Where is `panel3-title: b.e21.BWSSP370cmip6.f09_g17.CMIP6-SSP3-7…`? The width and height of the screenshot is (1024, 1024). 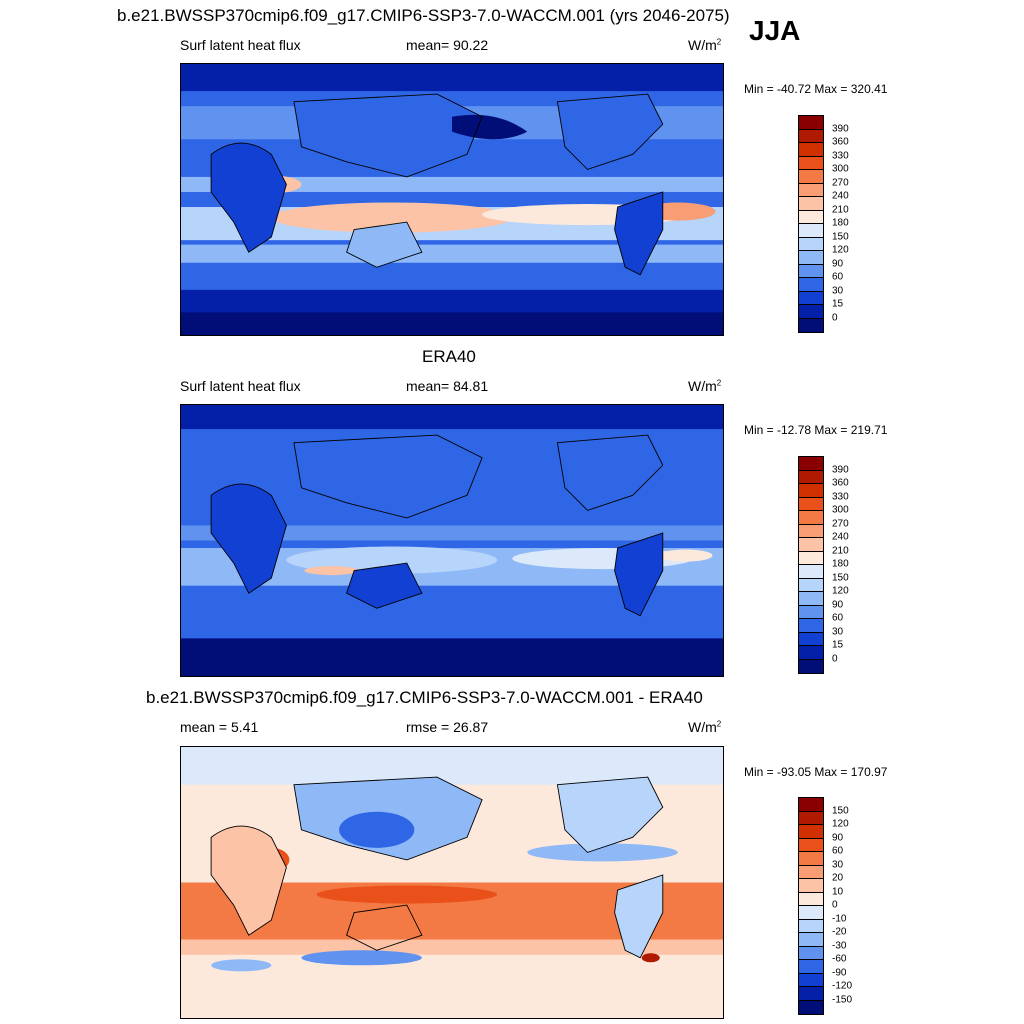
panel3-title: b.e21.BWSSP370cmip6.f09_g17.CMIP6-SSP3-7… is located at coordinates (424, 697).